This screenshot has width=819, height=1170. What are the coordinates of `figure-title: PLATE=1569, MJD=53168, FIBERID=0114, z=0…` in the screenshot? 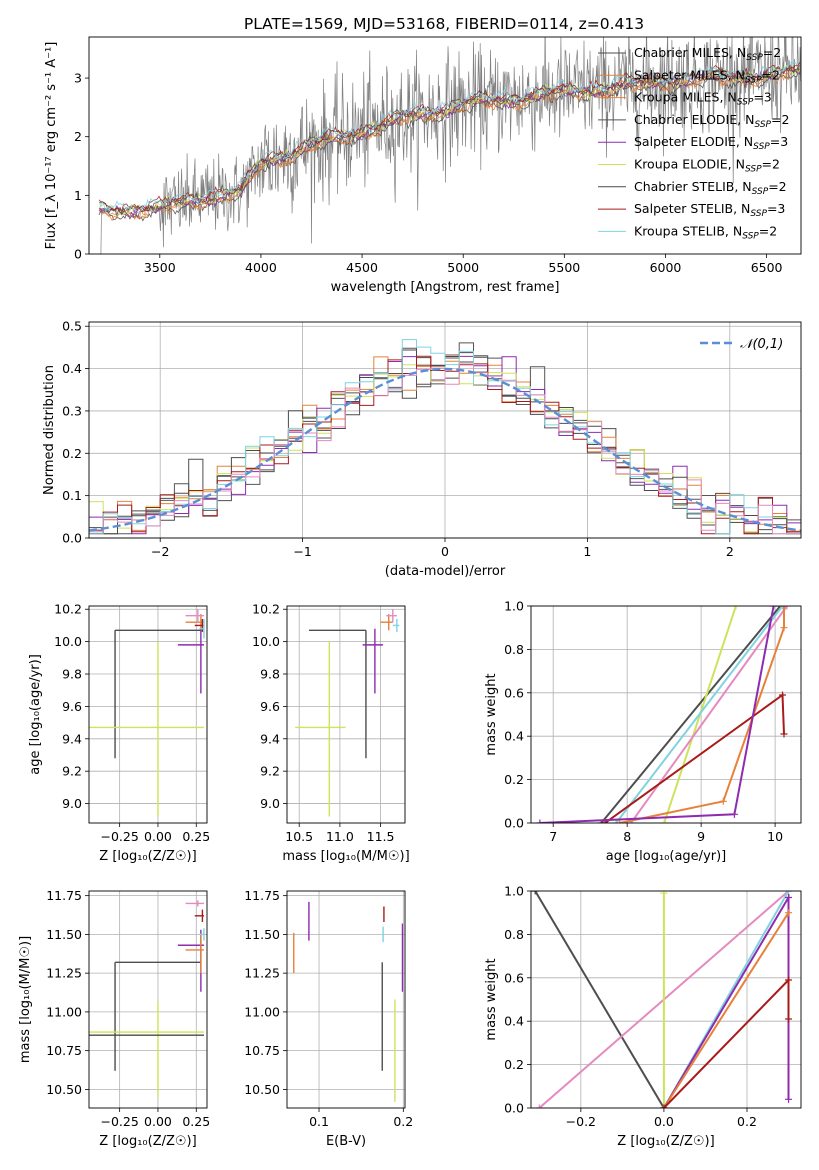 It's located at (444, 24).